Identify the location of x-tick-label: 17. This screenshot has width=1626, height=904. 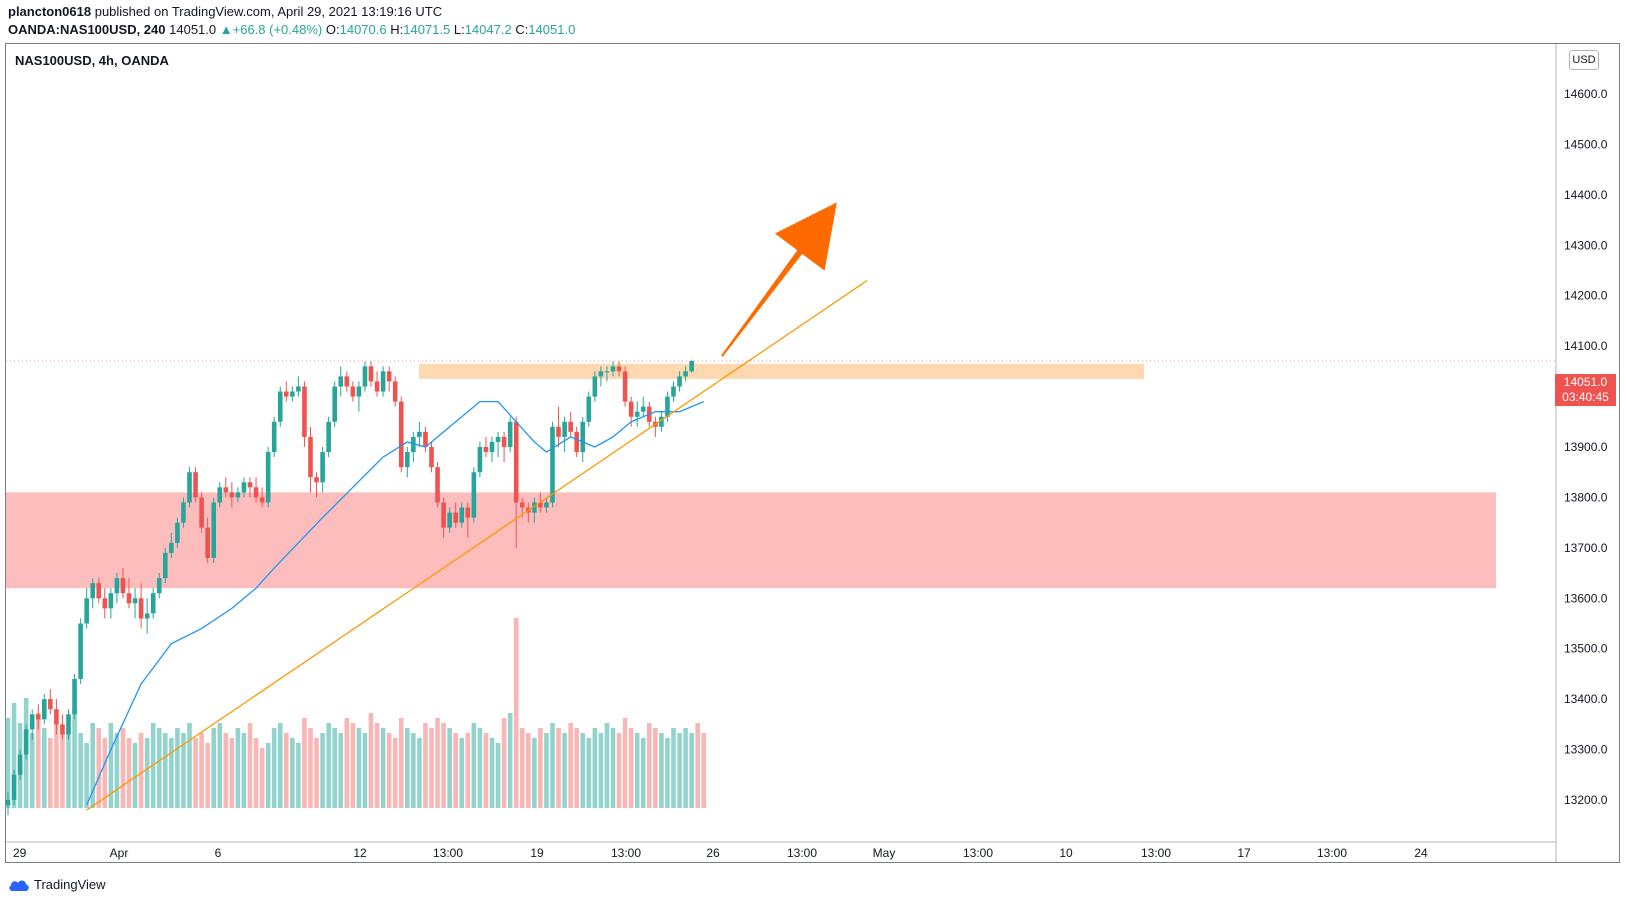
(1244, 853).